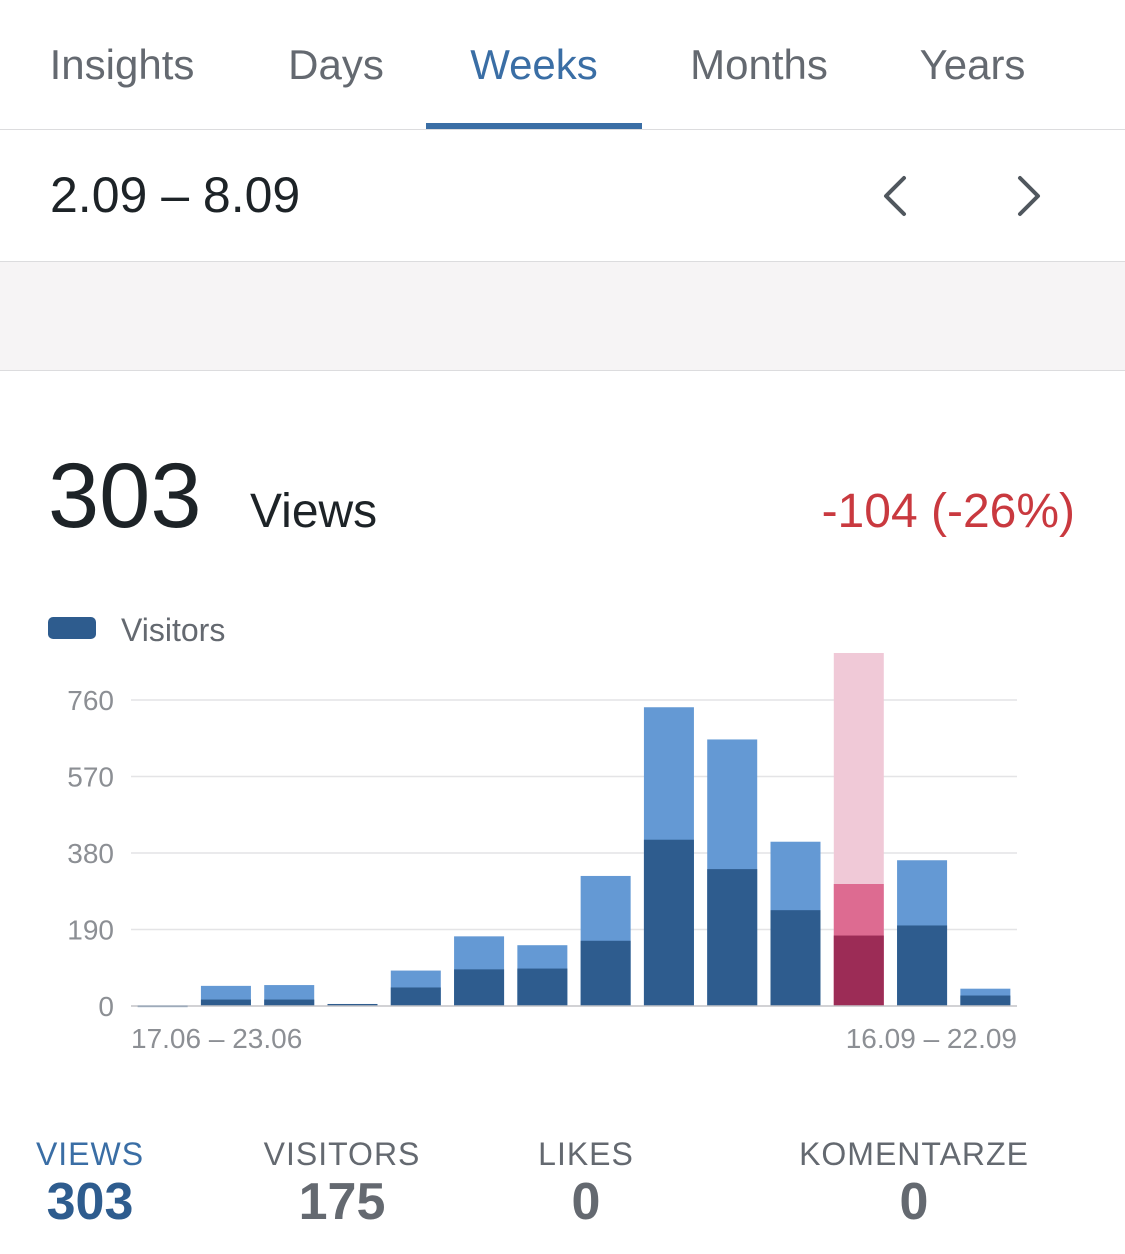 This screenshot has width=1125, height=1254. I want to click on tab-months: Months, so click(759, 64).